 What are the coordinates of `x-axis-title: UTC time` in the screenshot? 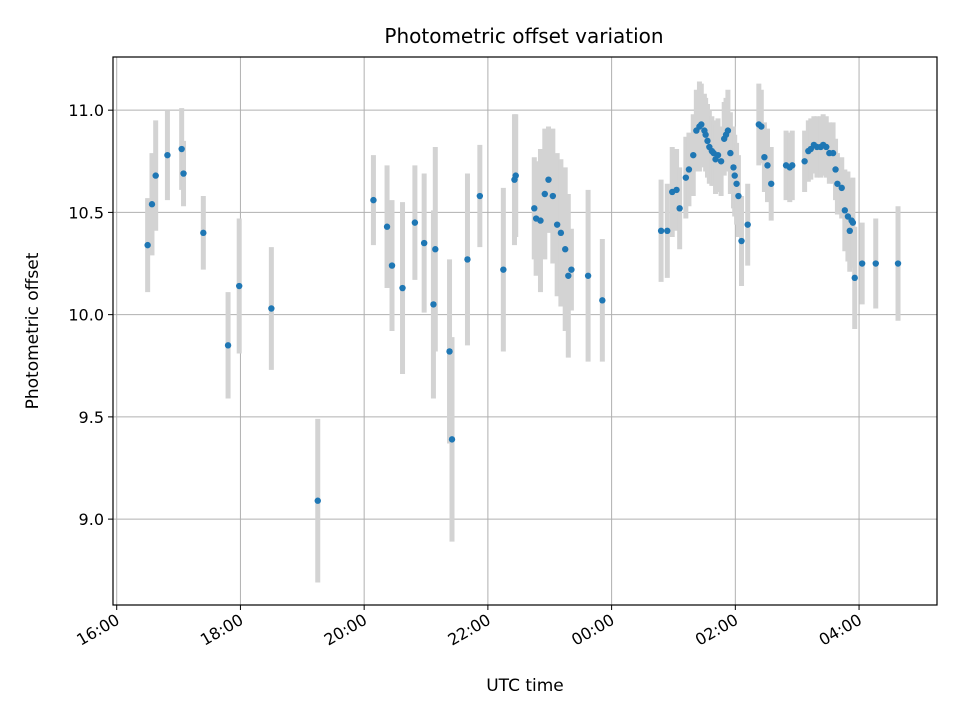 It's located at (525, 686).